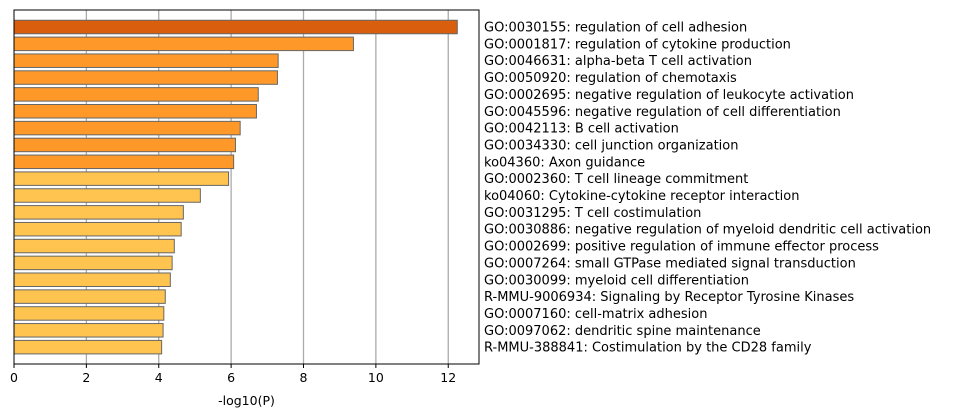  Describe the element at coordinates (14, 377) in the screenshot. I see `x-tick-label: 0` at that location.